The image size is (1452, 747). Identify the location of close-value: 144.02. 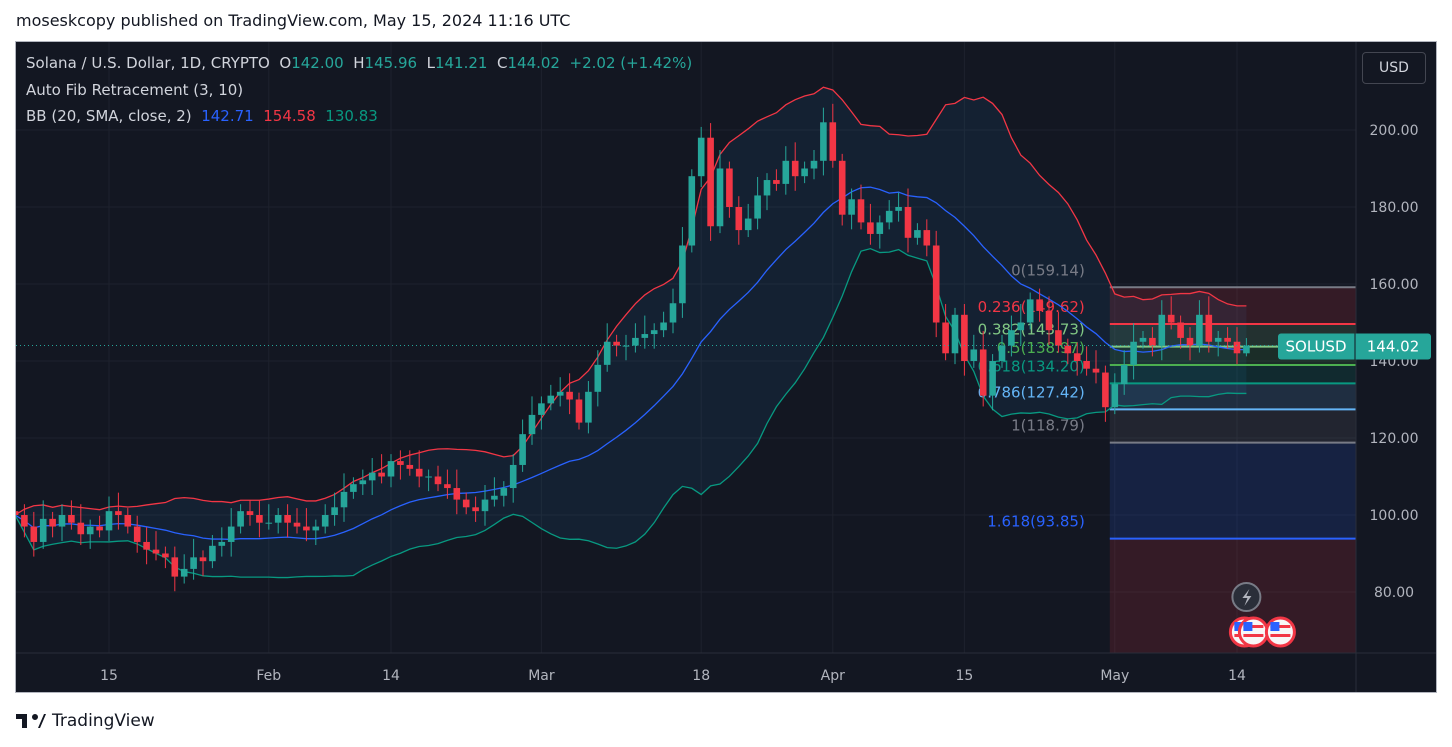
(533, 63).